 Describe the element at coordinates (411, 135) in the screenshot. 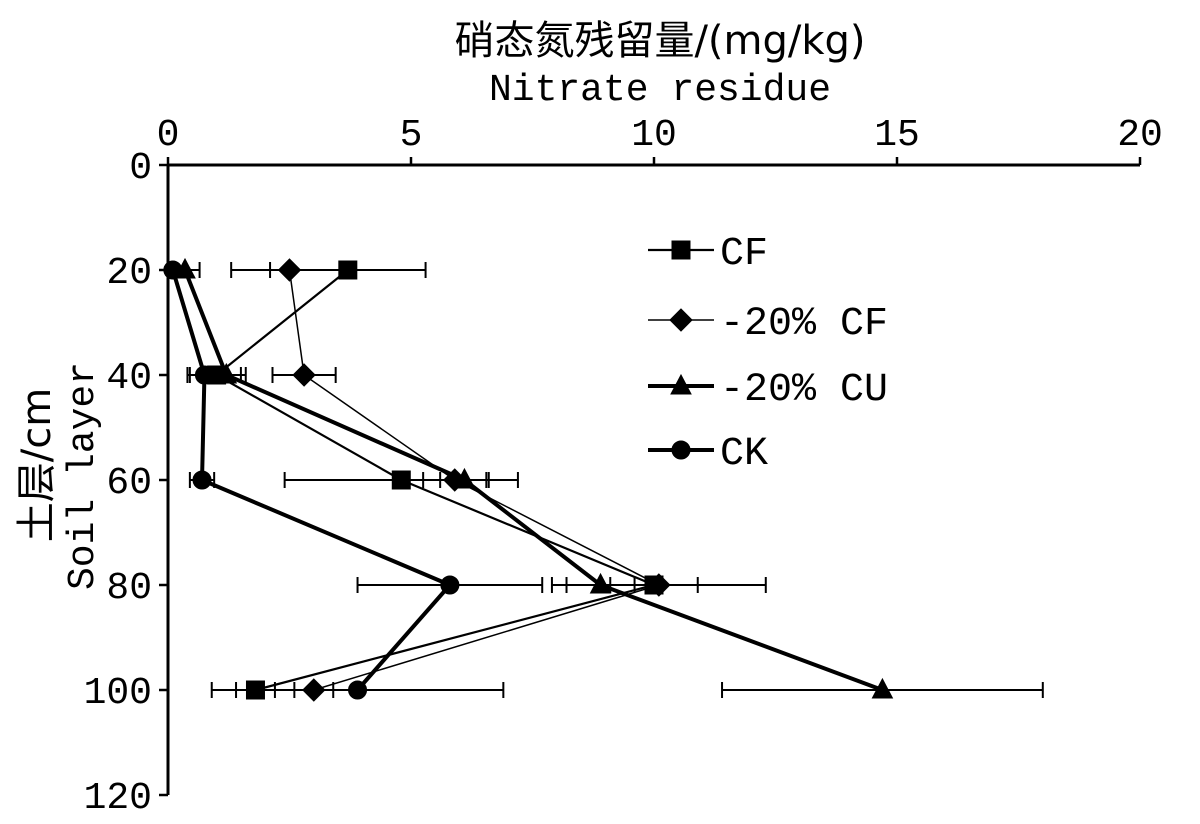

I see `x-tick-label: 5` at that location.